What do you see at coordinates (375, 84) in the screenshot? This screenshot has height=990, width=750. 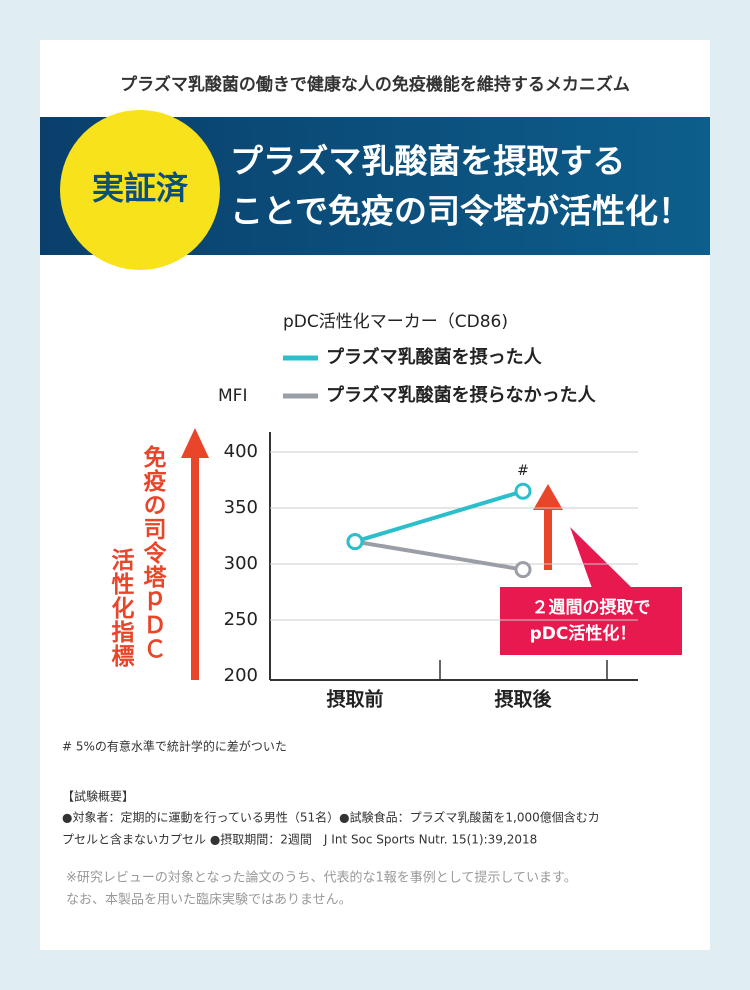 I see `subtitle: プラズマ乳酸菌の働きで健康な人の免疫機能を維持するメカニズム` at bounding box center [375, 84].